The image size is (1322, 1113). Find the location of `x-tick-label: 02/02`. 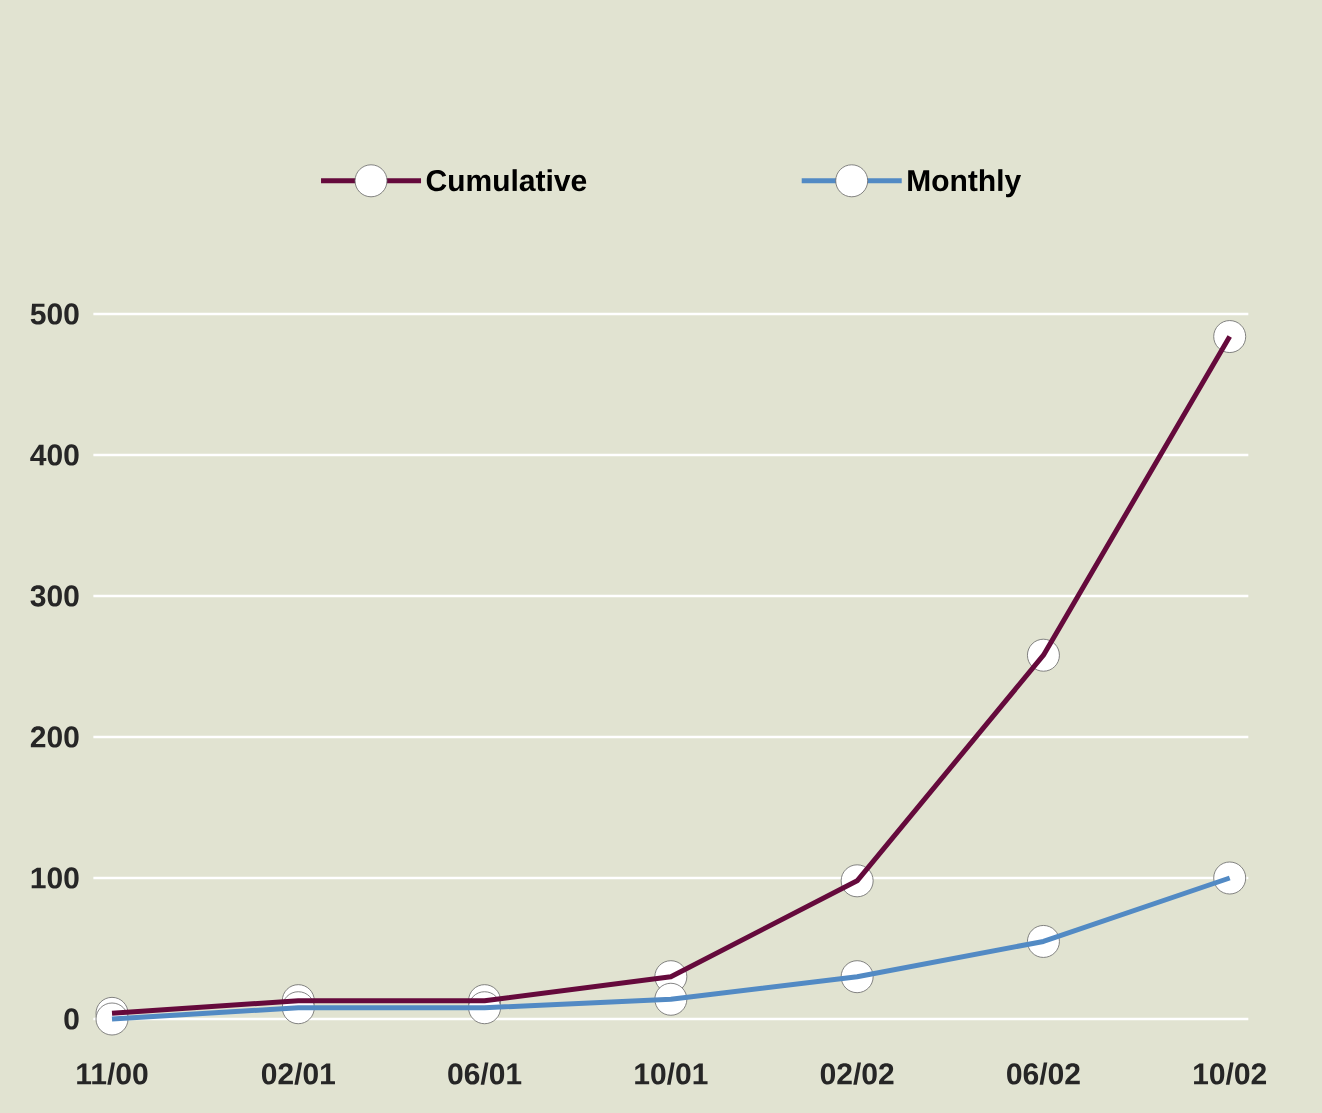

x-tick-label: 02/02 is located at coordinates (857, 1073).